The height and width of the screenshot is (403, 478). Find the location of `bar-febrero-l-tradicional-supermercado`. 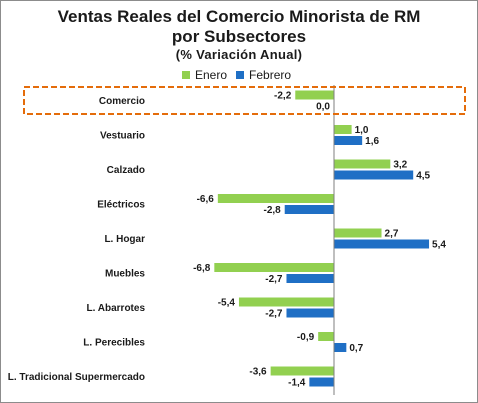

bar-febrero-l-tradicional-supermercado is located at coordinates (321, 382).